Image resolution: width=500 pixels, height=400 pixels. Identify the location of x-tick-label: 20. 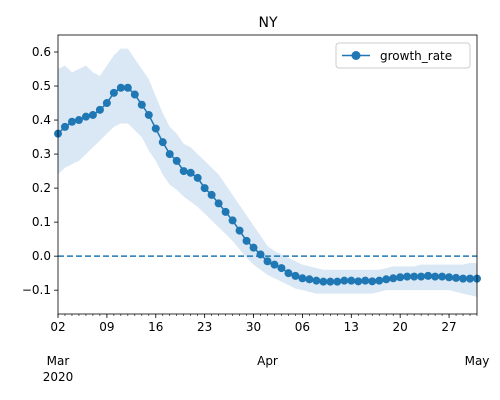
(400, 327).